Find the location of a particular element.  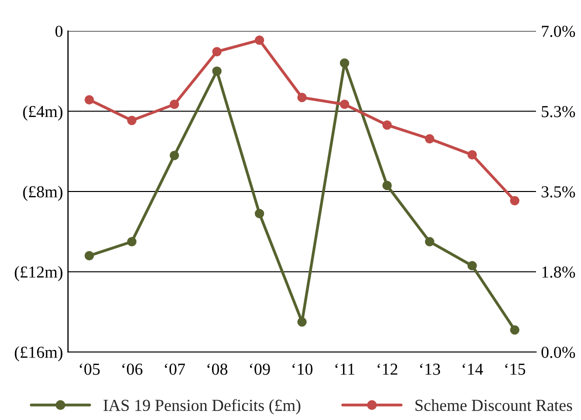

y-tick-label: (£8m) is located at coordinates (42, 193).